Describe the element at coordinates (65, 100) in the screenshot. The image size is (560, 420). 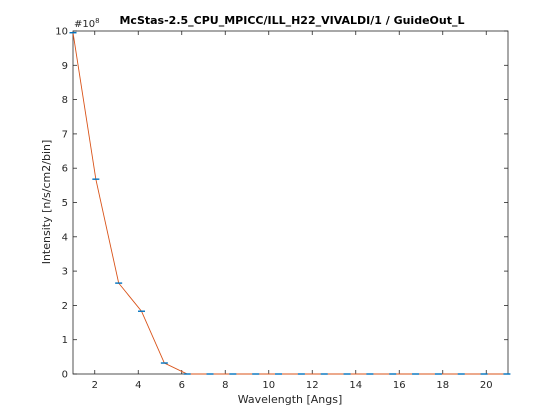
I see `y-tick-label: 8` at that location.